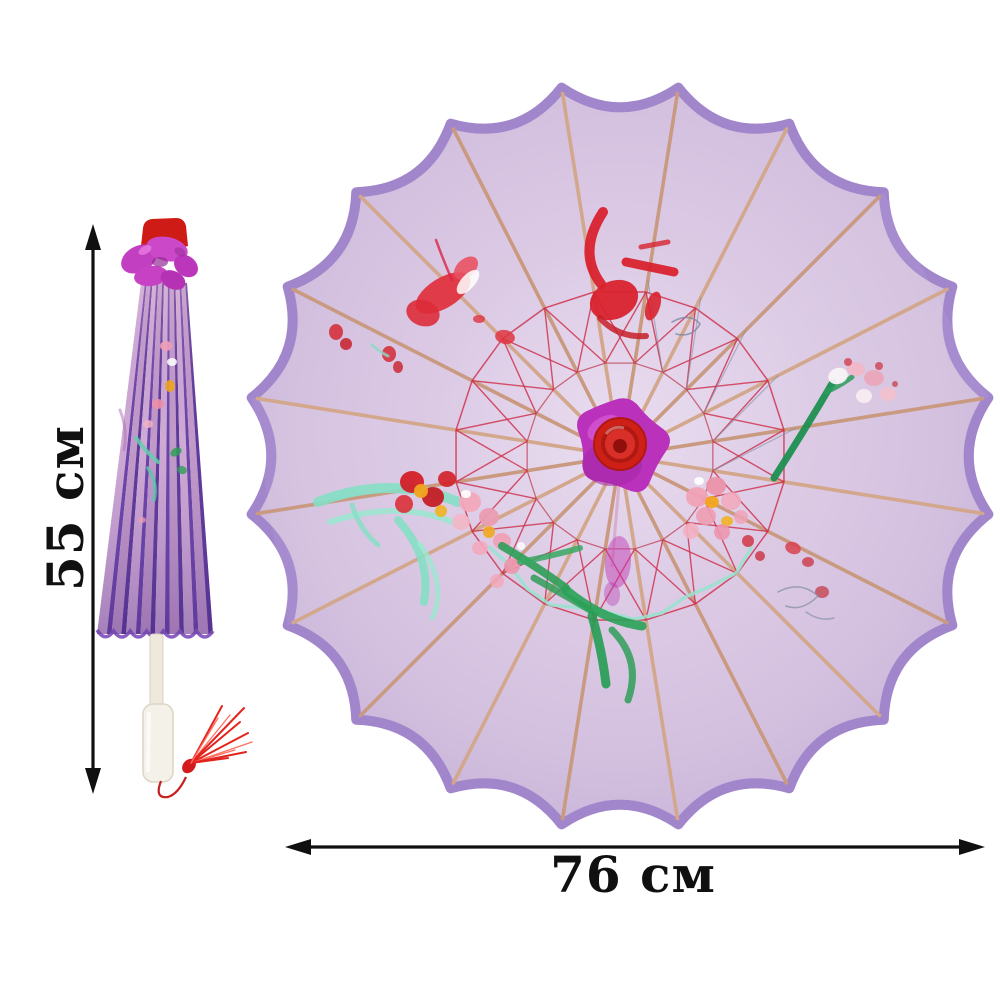  Describe the element at coordinates (148, 742) in the screenshot. I see `handle-highlight` at that location.